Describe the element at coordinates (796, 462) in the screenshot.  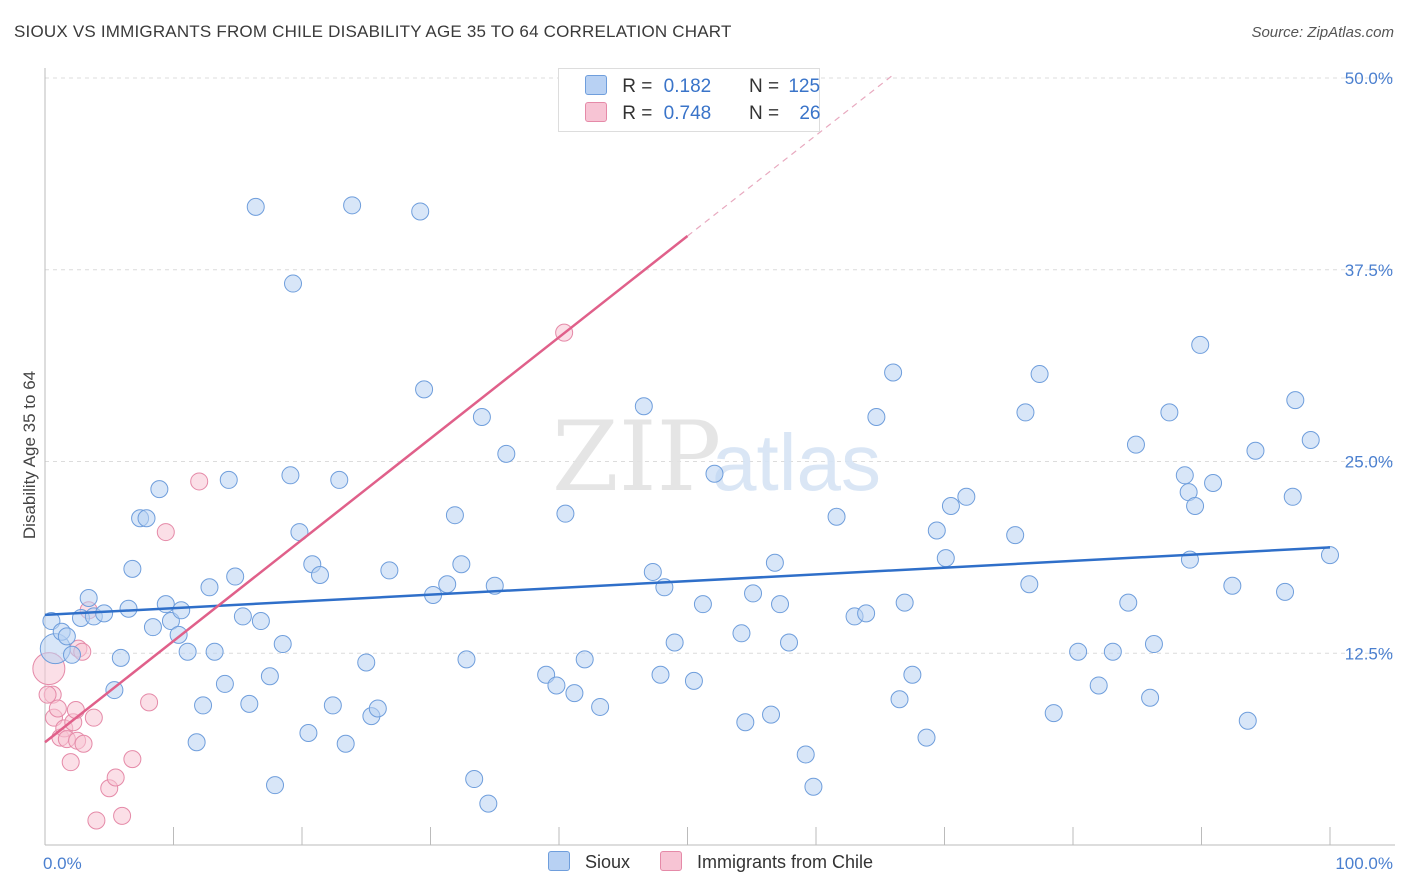
I see `watermark-atlas: atlas` at that location.